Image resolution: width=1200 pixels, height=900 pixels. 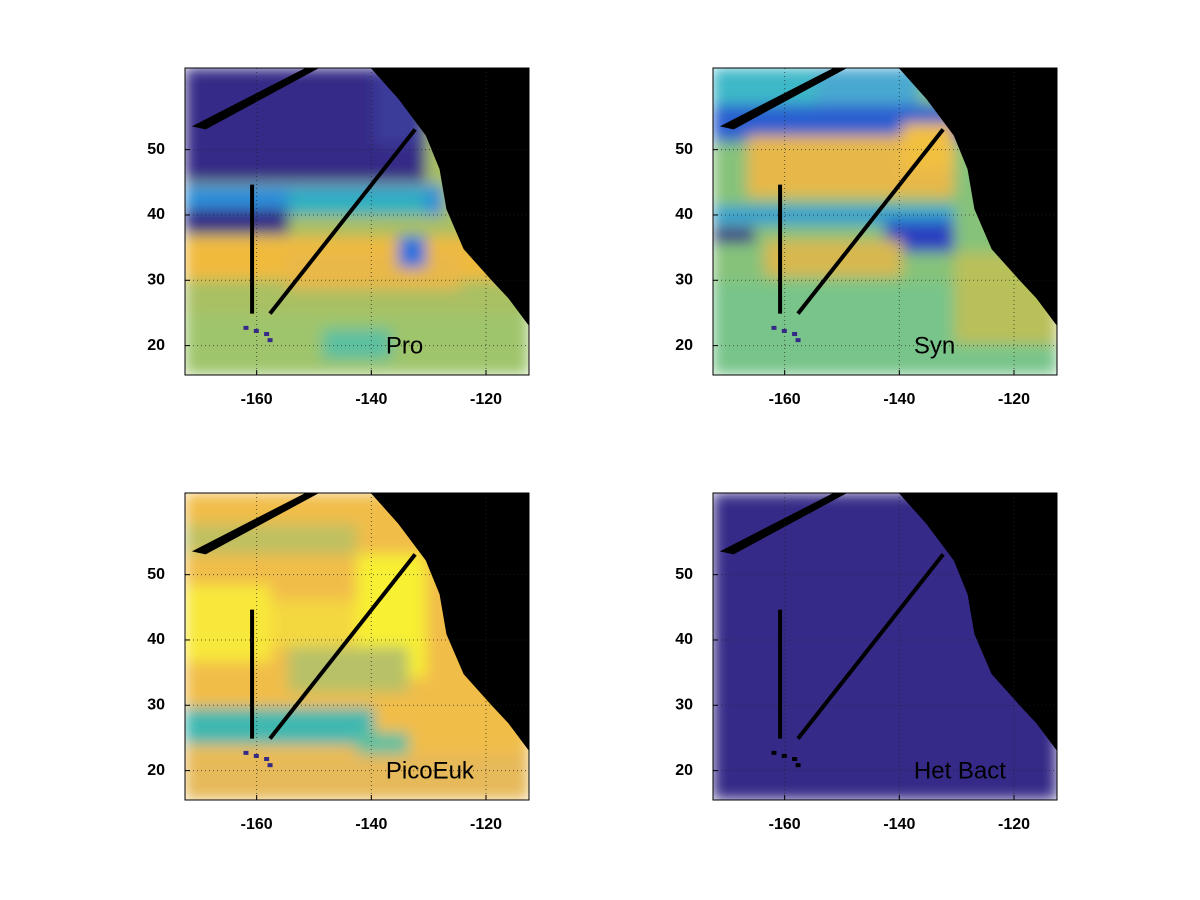 What do you see at coordinates (430, 771) in the screenshot?
I see `panel-label: PicoEuk` at bounding box center [430, 771].